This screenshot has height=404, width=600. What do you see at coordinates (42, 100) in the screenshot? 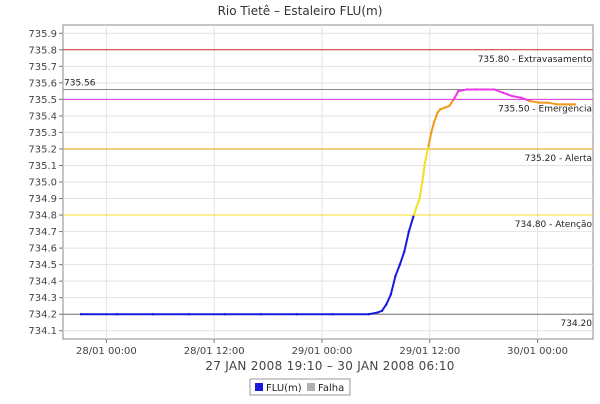
I see `y-tick-label: 735.5` at bounding box center [42, 100].